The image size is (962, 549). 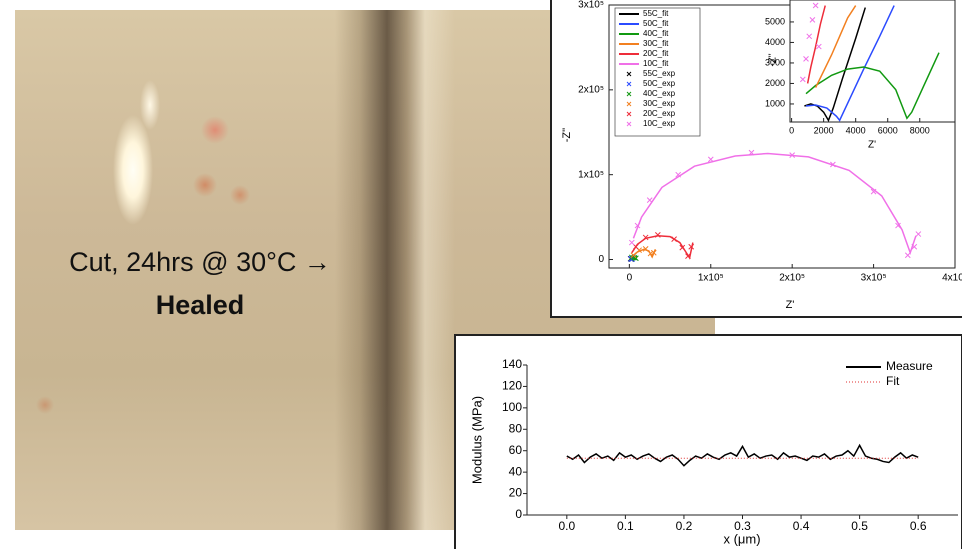 What do you see at coordinates (952, 278) in the screenshot?
I see `x-tick-label: 4x10⁵` at bounding box center [952, 278].